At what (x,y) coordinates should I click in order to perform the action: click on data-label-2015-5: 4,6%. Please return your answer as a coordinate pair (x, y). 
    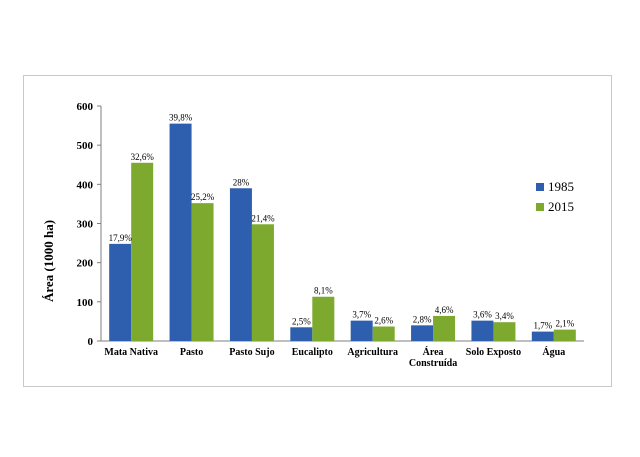
    Looking at the image, I should click on (444, 310).